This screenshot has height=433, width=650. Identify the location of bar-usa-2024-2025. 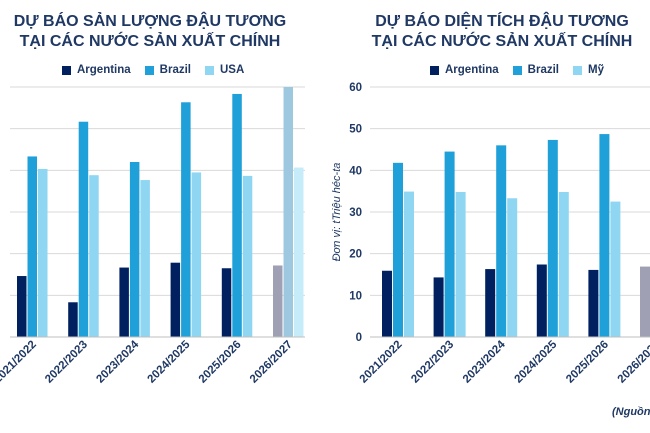
(196, 254).